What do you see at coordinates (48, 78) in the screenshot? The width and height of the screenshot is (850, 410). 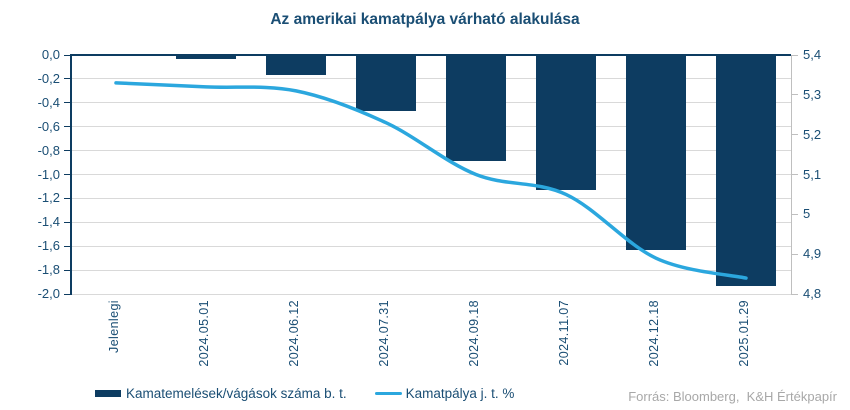 I see `y-axis-label-left: -0,2` at bounding box center [48, 78].